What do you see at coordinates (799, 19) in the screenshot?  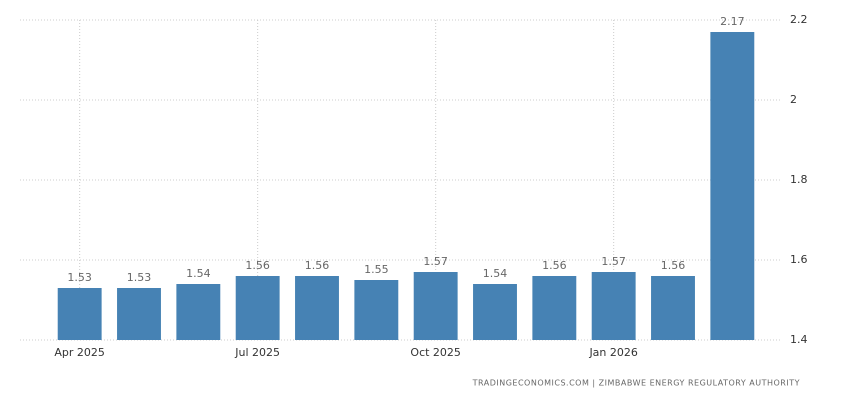 I see `y-tick-label: 2.2` at bounding box center [799, 19].